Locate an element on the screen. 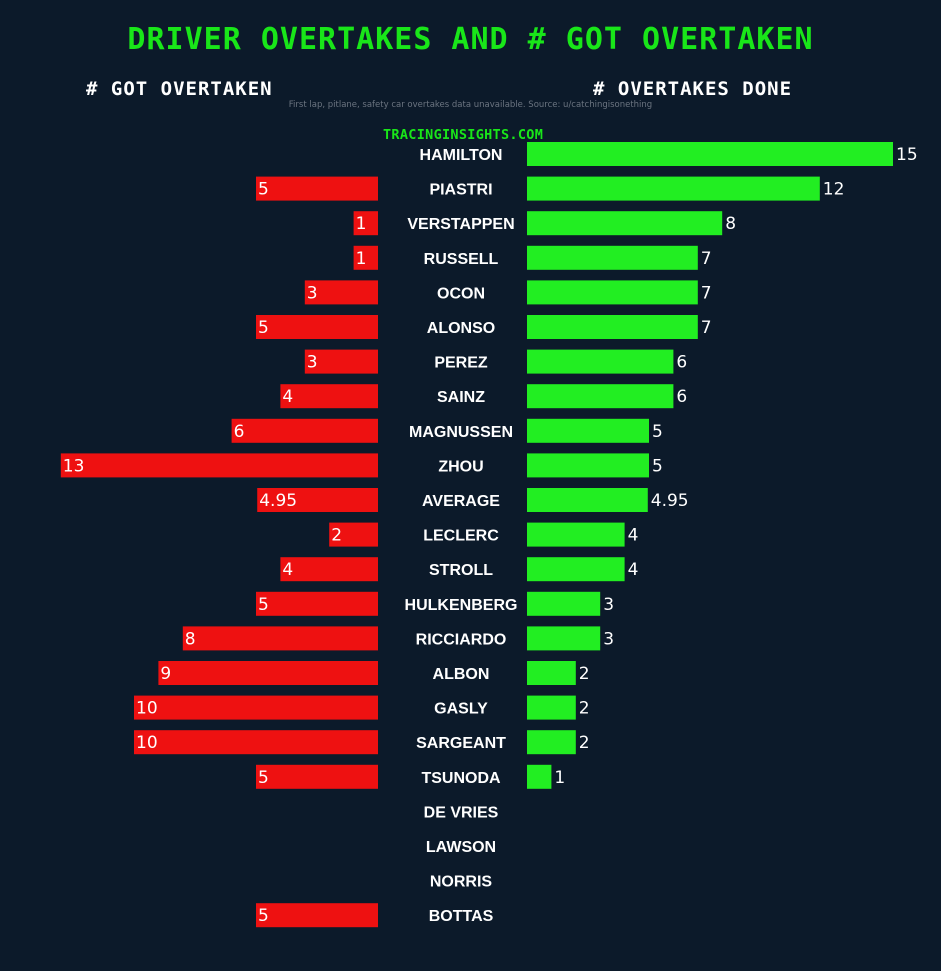 The image size is (941, 971). overtakes-done-value: 12 is located at coordinates (834, 190).